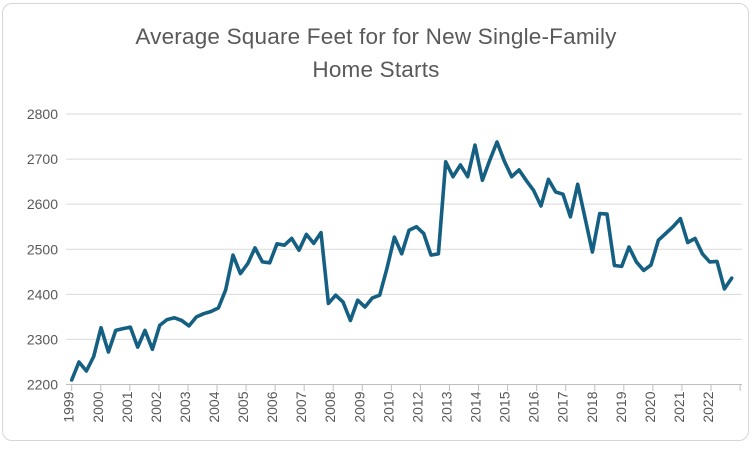  I want to click on x-tick-label: 2021, so click(679, 406).